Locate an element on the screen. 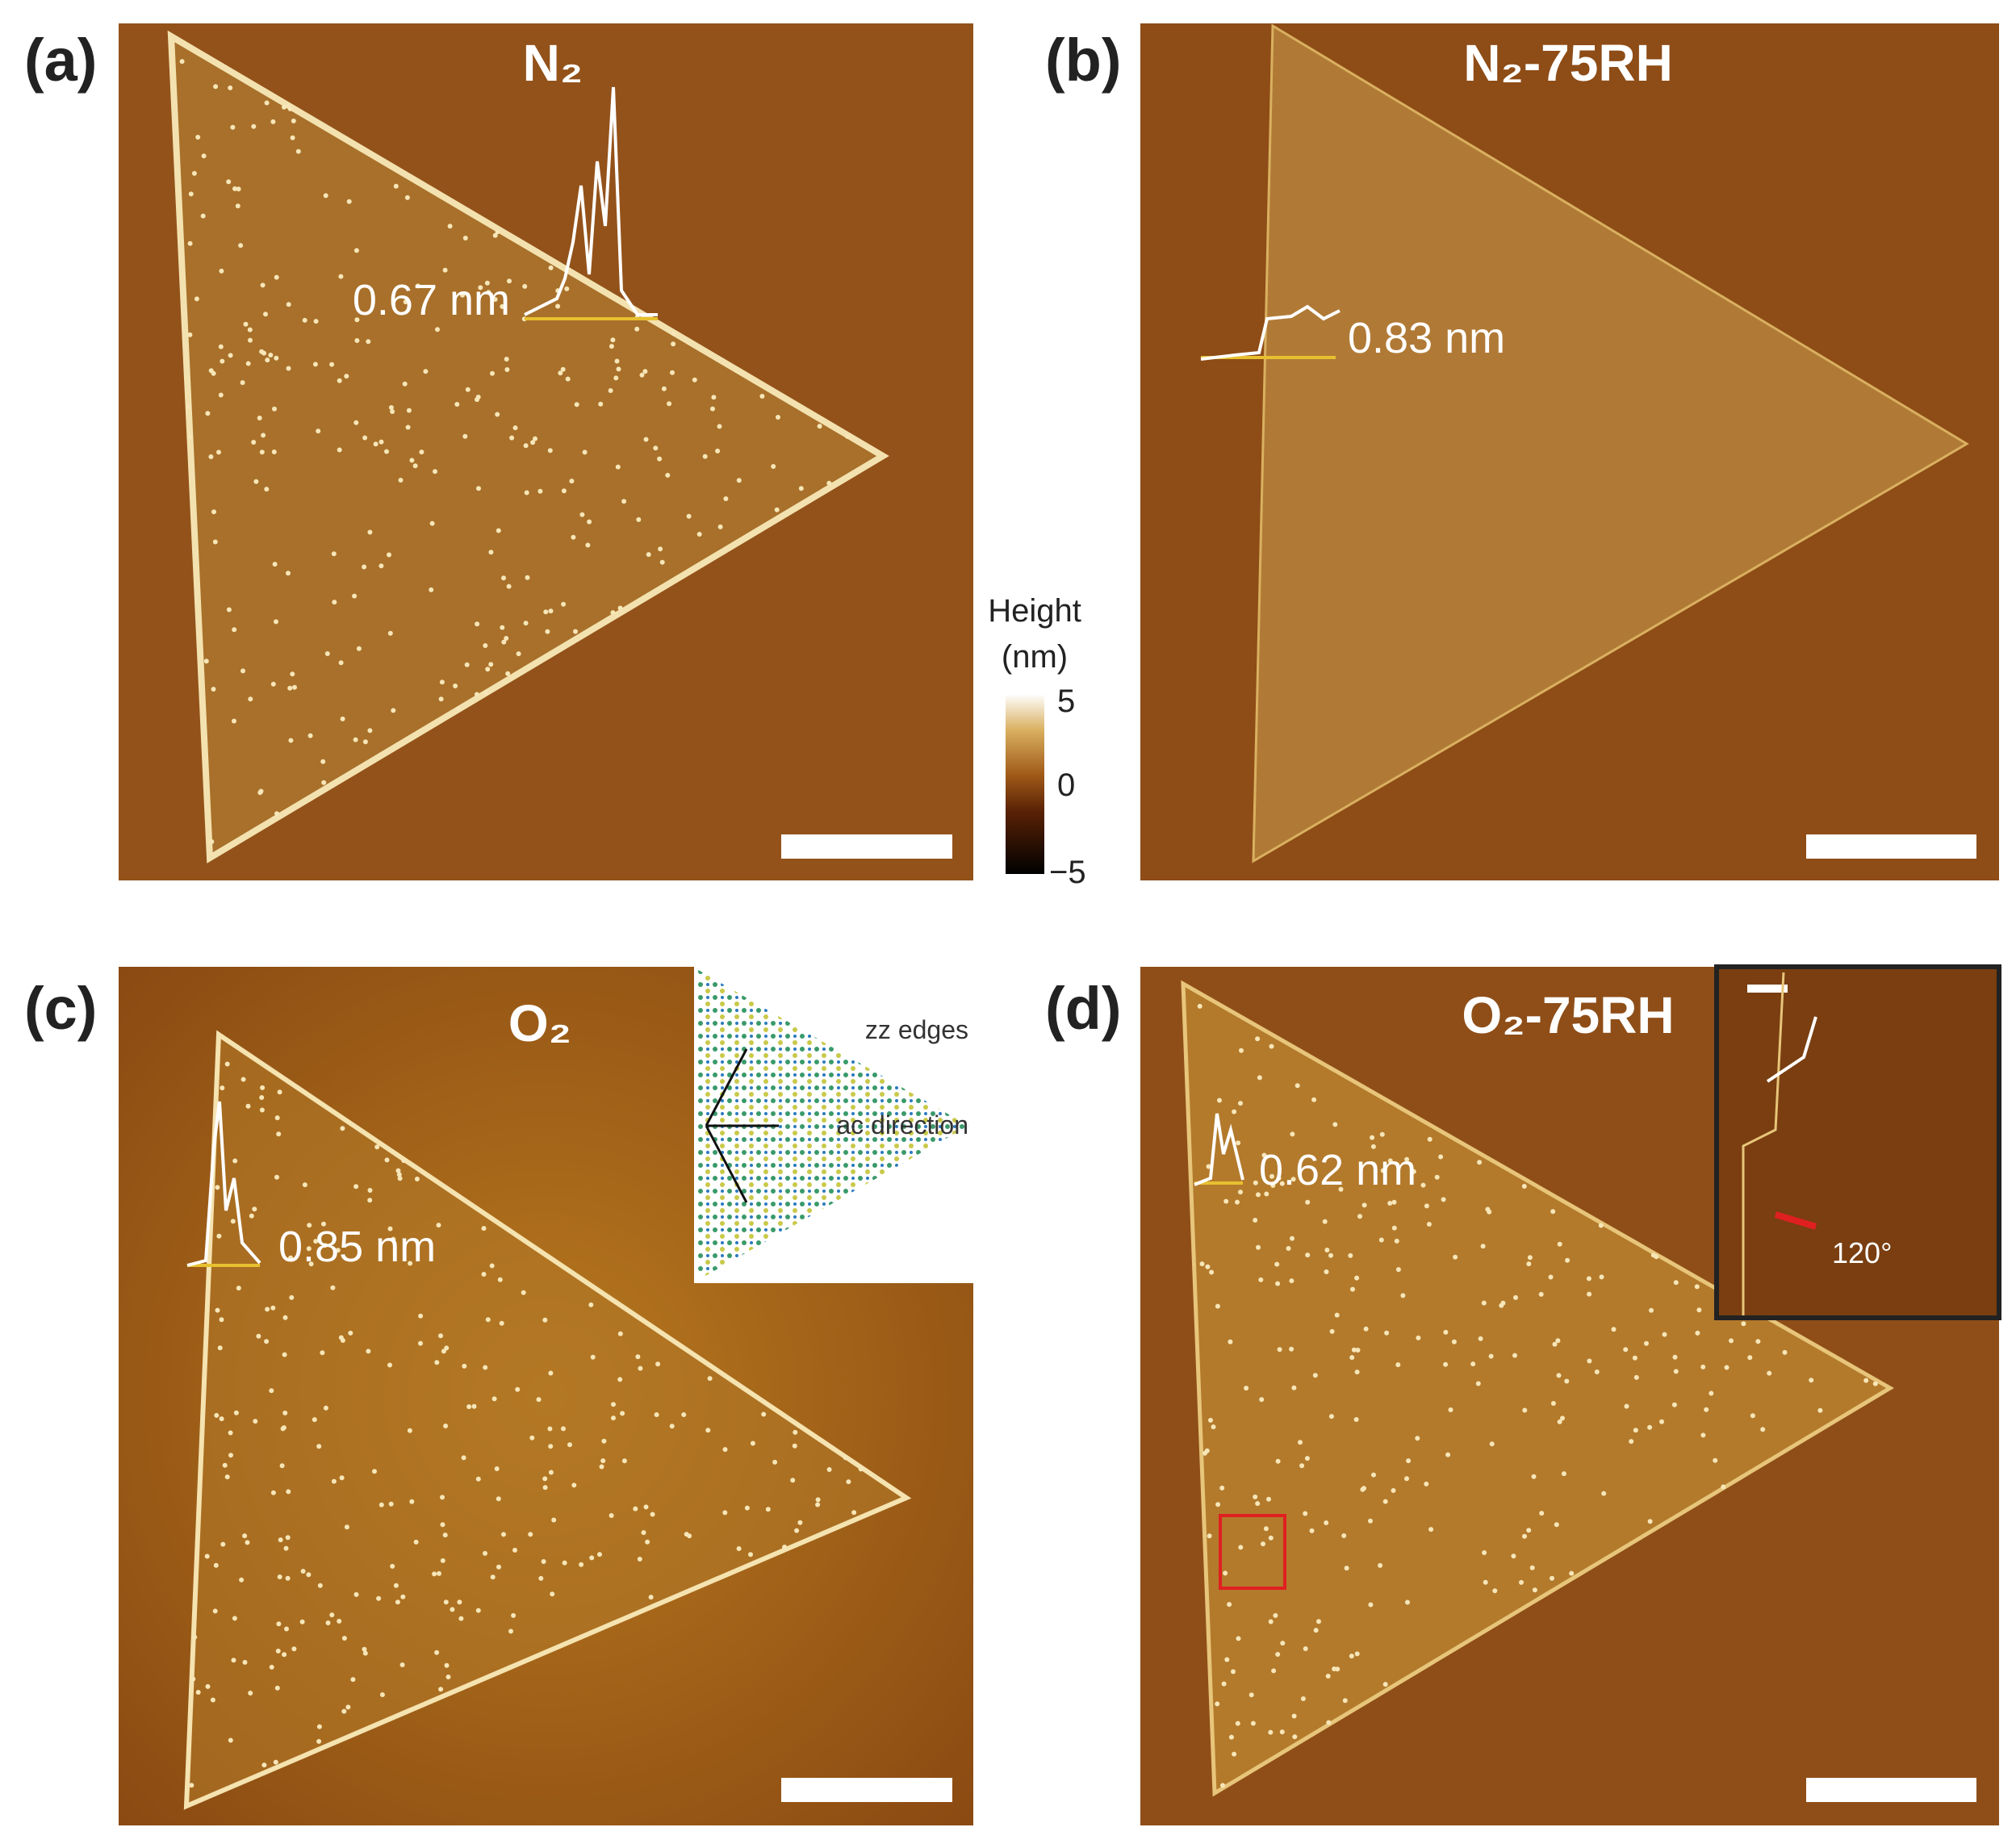  colorbar-unit: (nm) is located at coordinates (1035, 657).